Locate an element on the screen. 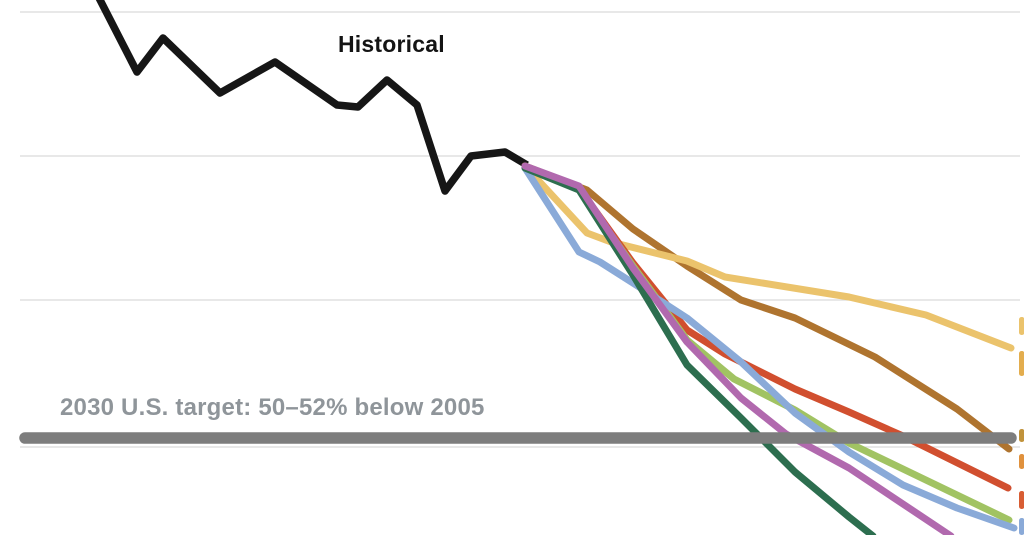  target-line-label: 2030 U.S. target: 50–52% below 2005 is located at coordinates (272, 407).